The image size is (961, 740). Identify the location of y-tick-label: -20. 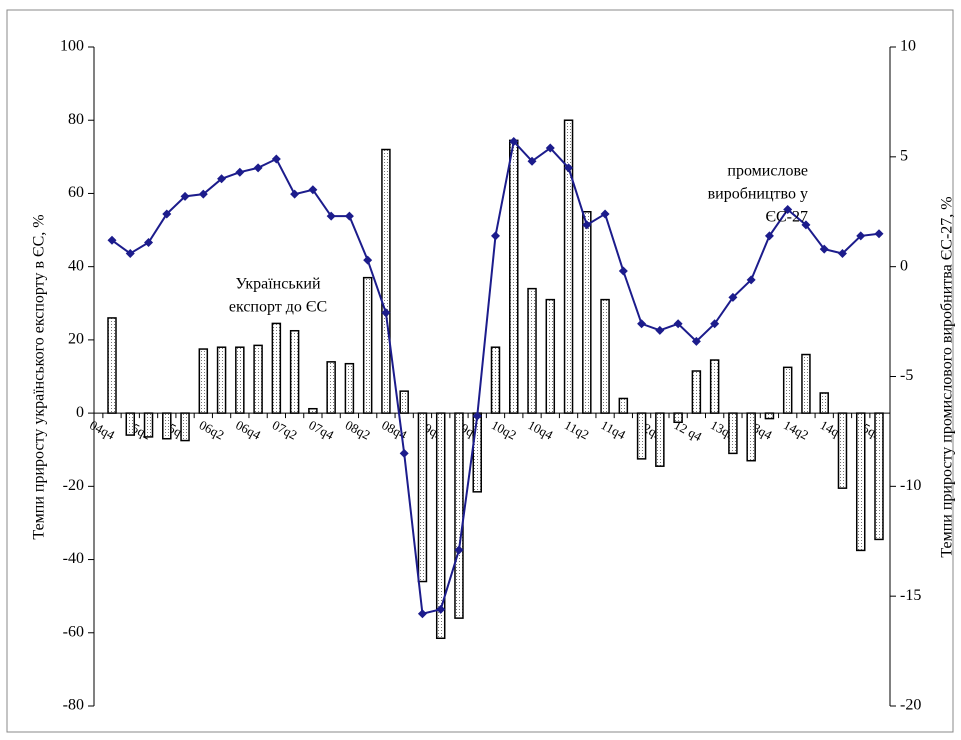
(73, 485).